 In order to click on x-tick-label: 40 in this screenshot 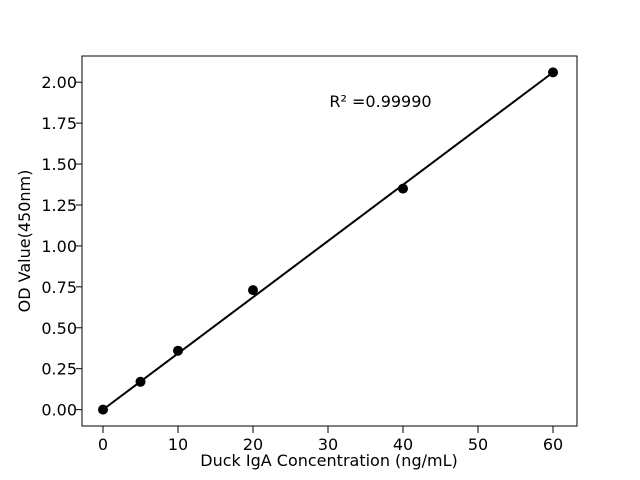, I will do `click(403, 444)`.